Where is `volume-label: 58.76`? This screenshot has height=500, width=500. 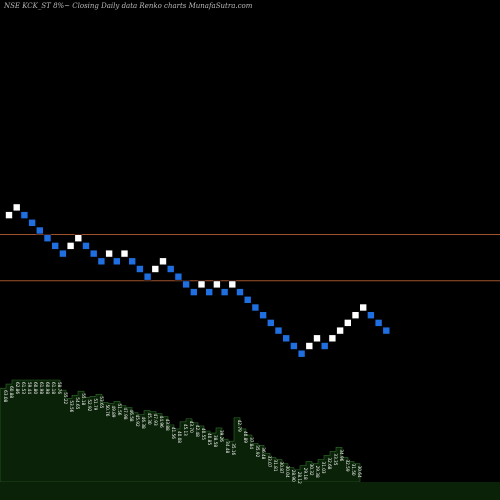
volume-label: 58.76 is located at coordinates (59, 388).